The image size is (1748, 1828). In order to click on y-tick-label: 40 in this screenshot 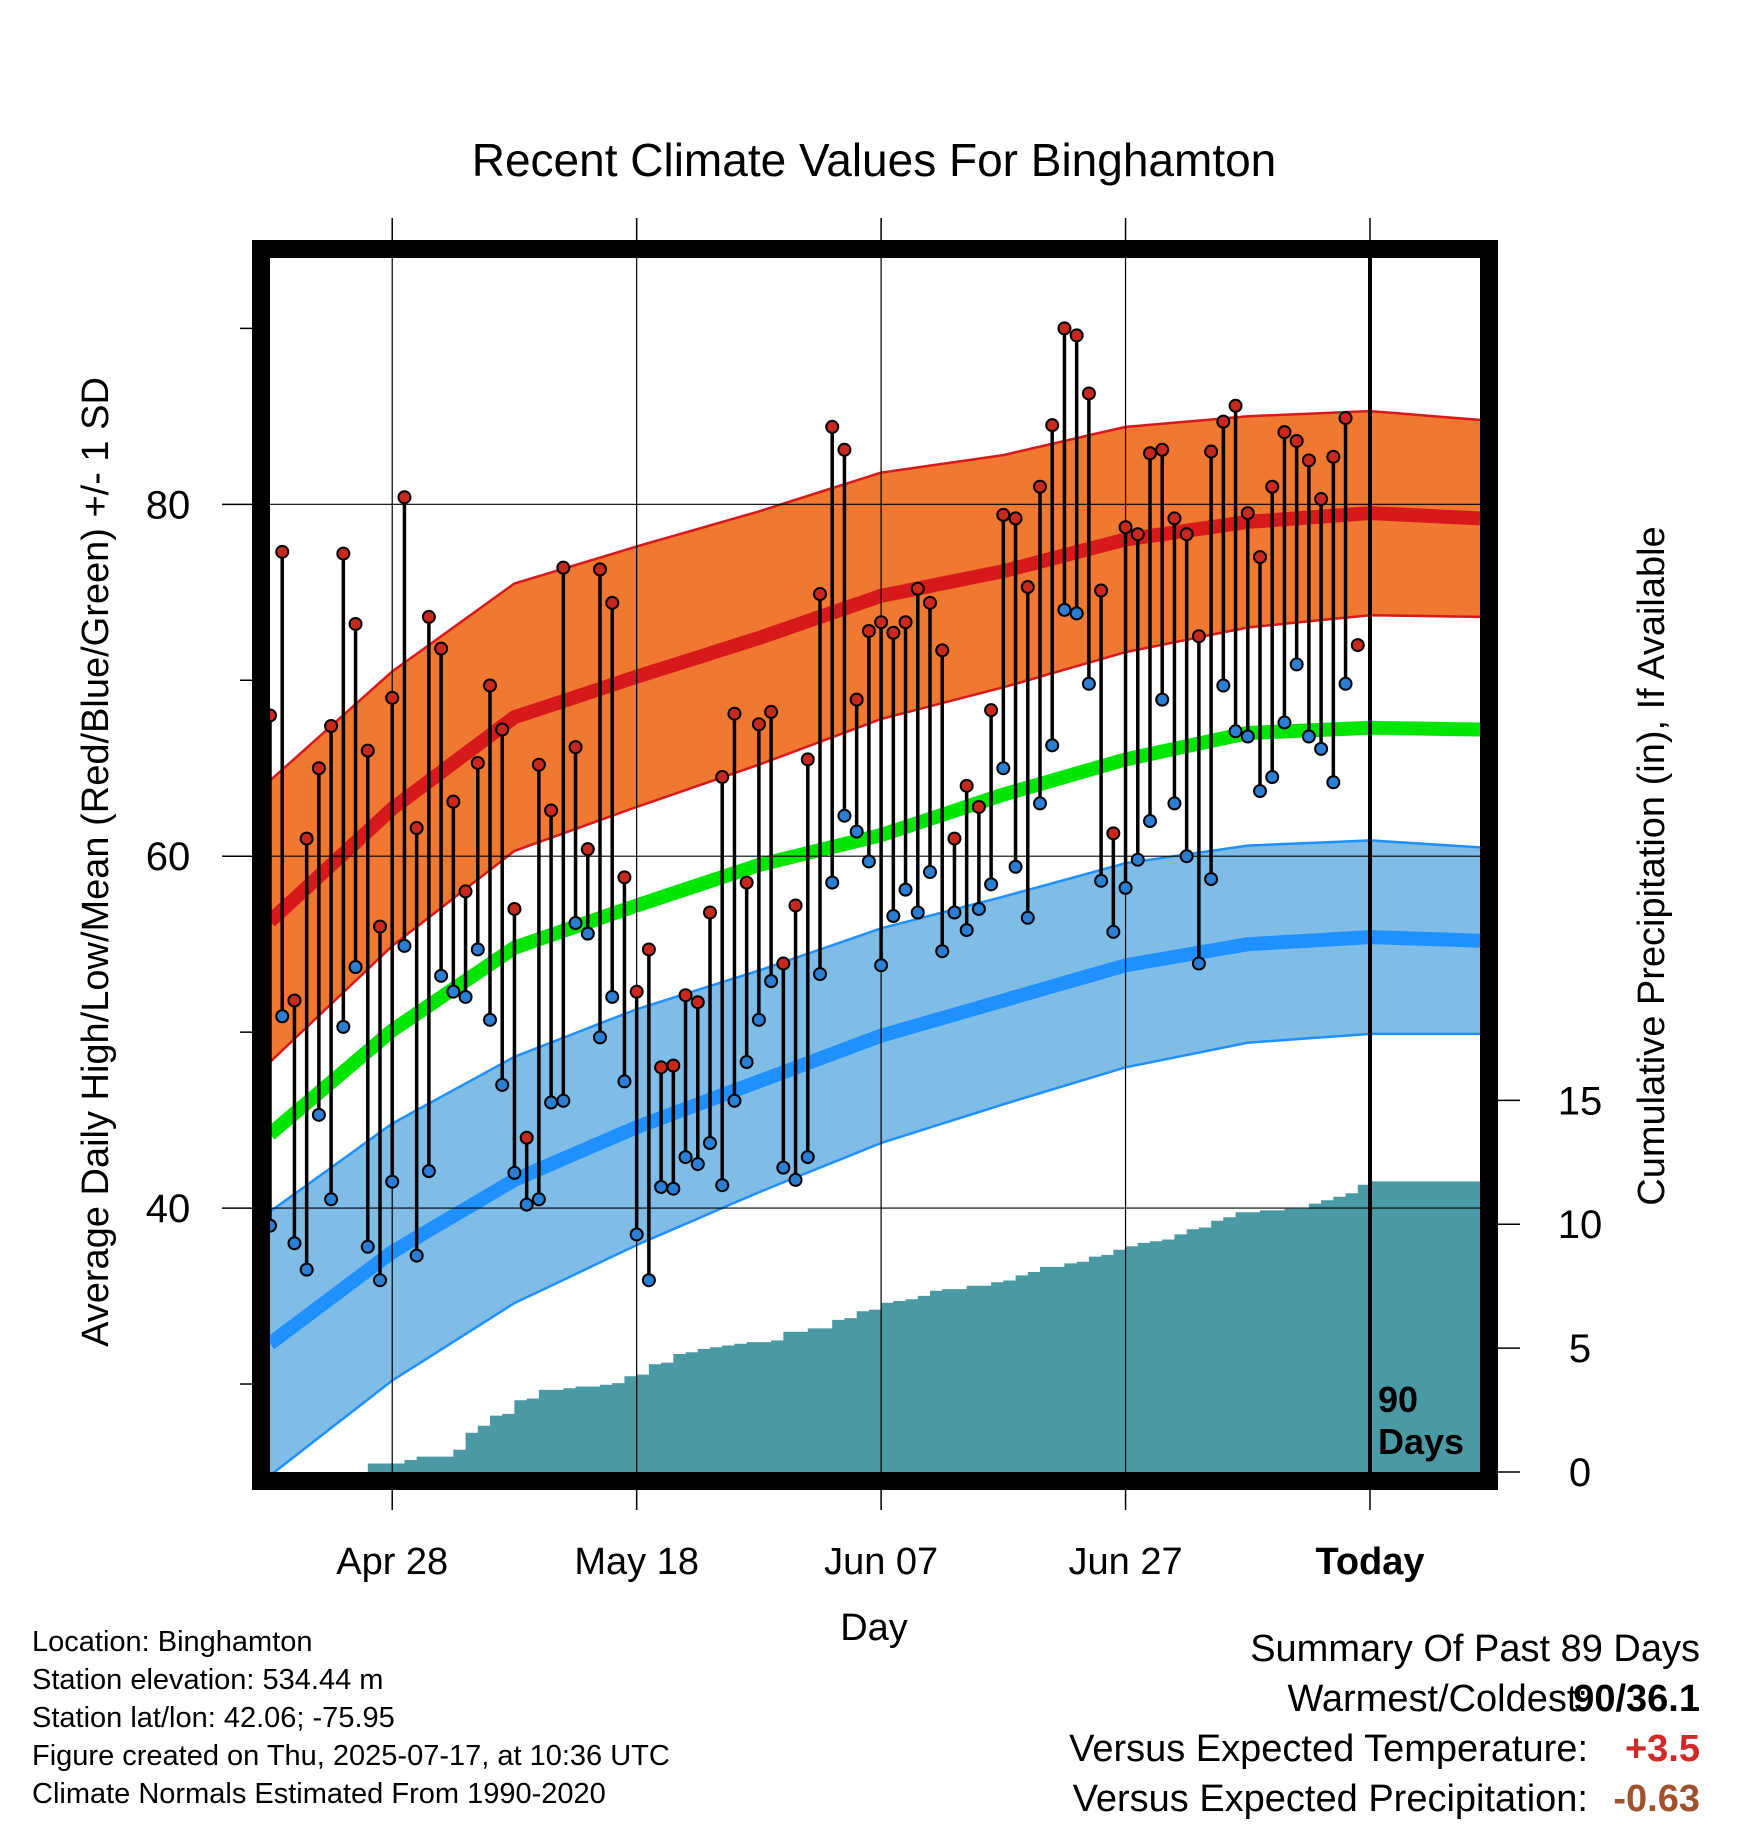, I will do `click(168, 1209)`.